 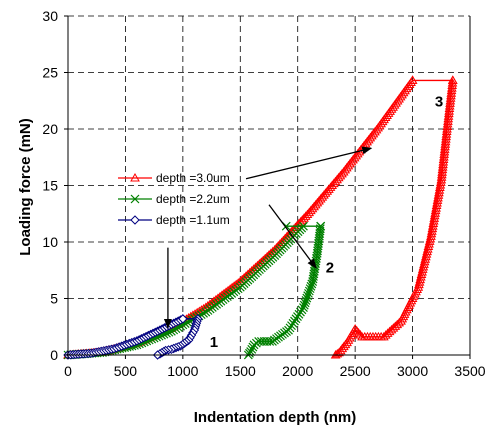 I want to click on series-depth-1-1um, so click(x=133, y=337).